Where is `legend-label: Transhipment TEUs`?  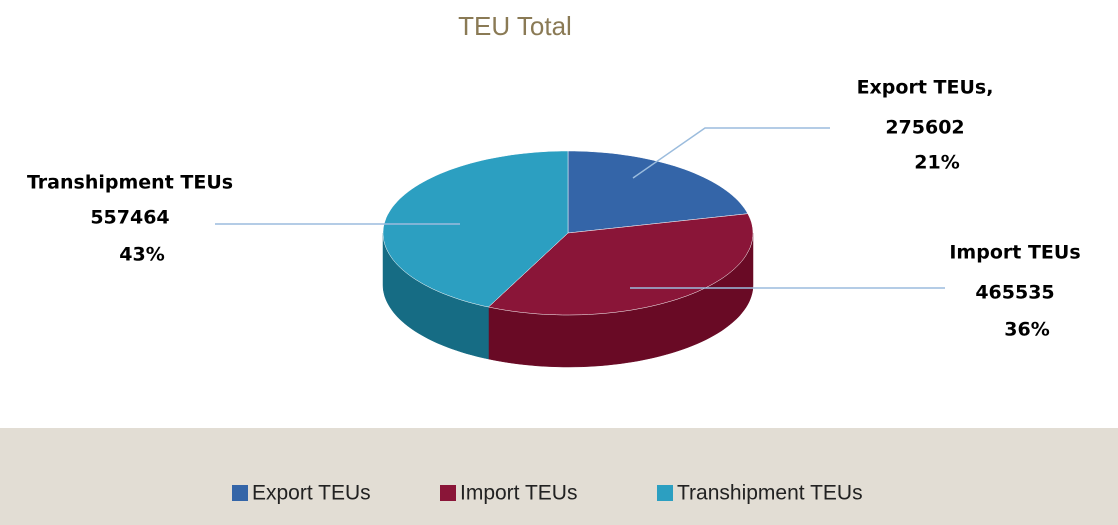
legend-label: Transhipment TEUs is located at coordinates (770, 493).